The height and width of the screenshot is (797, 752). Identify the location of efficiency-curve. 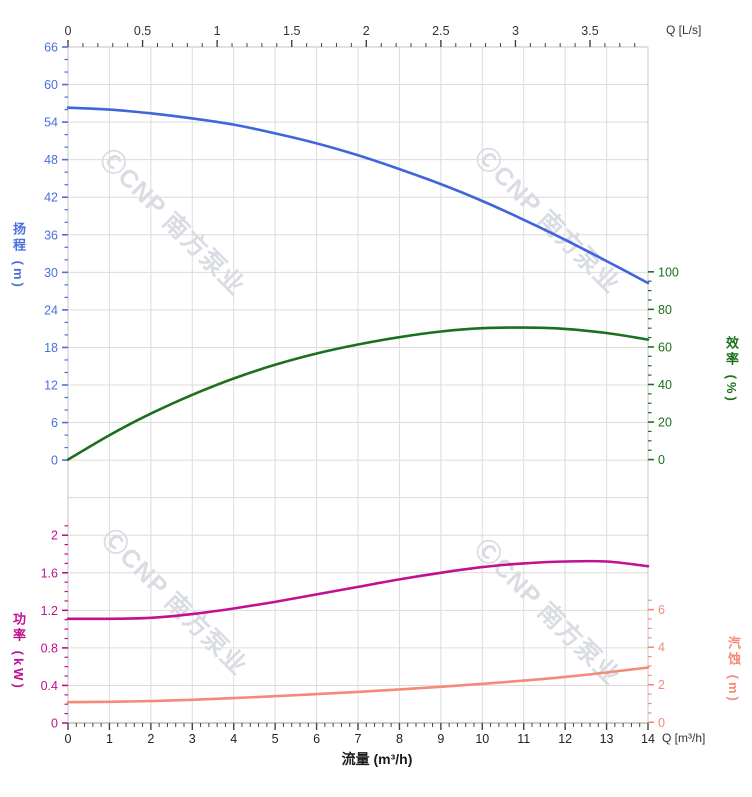
(358, 393).